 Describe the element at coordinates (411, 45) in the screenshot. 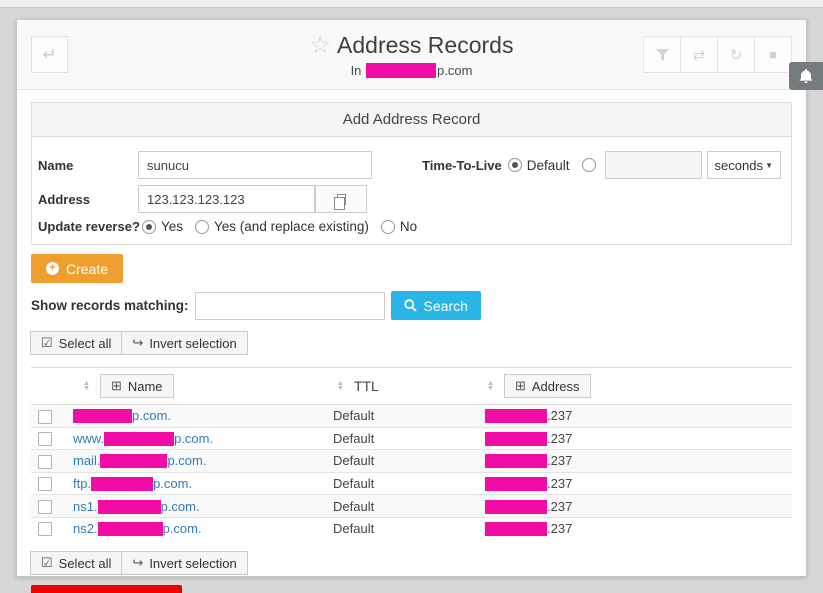

I see `page-title-row: ☆ Address Records` at that location.